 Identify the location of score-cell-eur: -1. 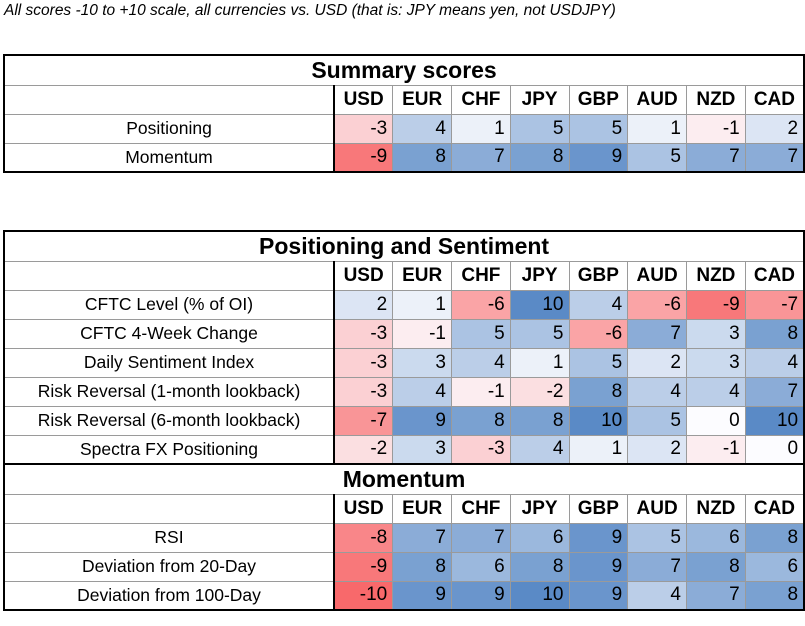
(422, 333).